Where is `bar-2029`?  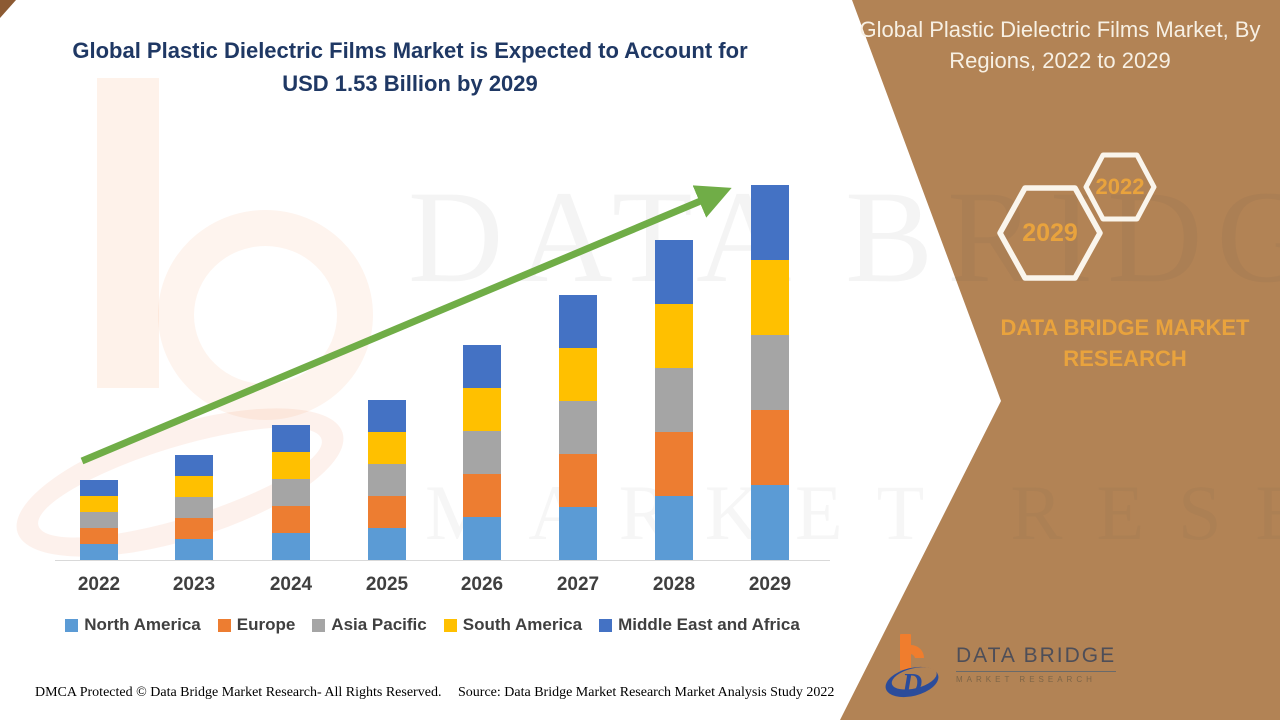 bar-2029 is located at coordinates (770, 372).